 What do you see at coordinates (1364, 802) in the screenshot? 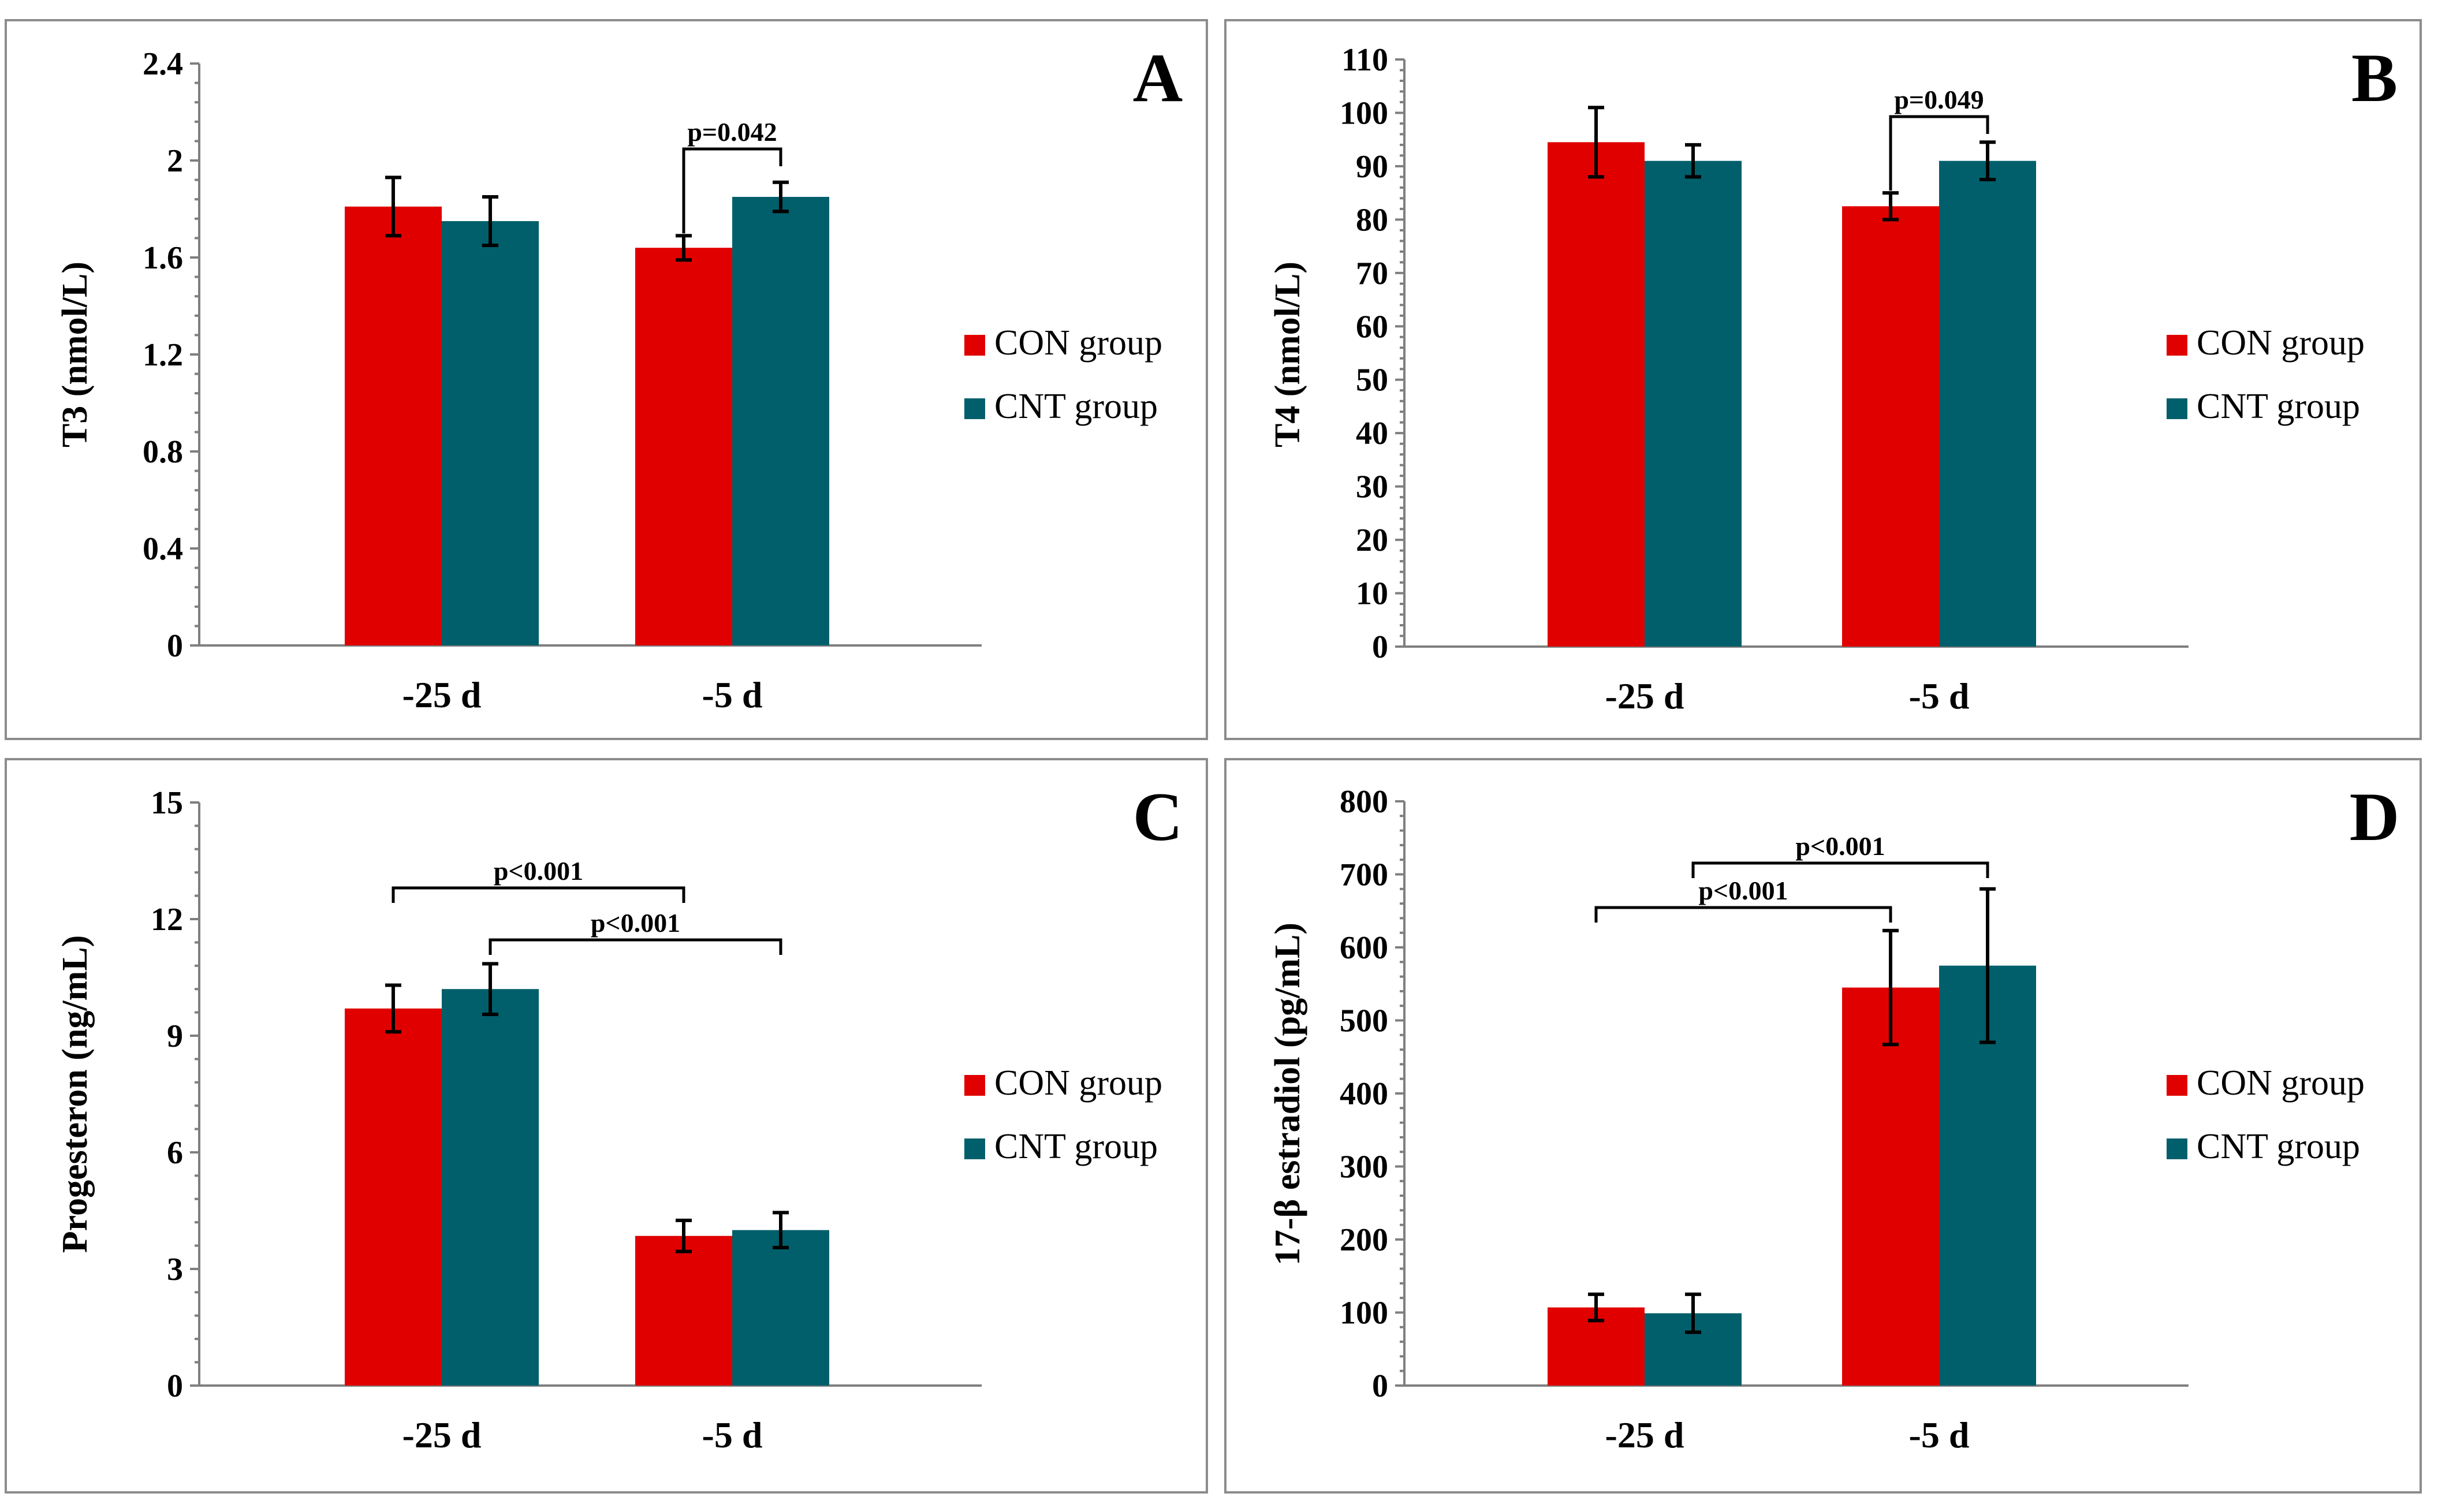
I see `y-tick-label: 800` at bounding box center [1364, 802].